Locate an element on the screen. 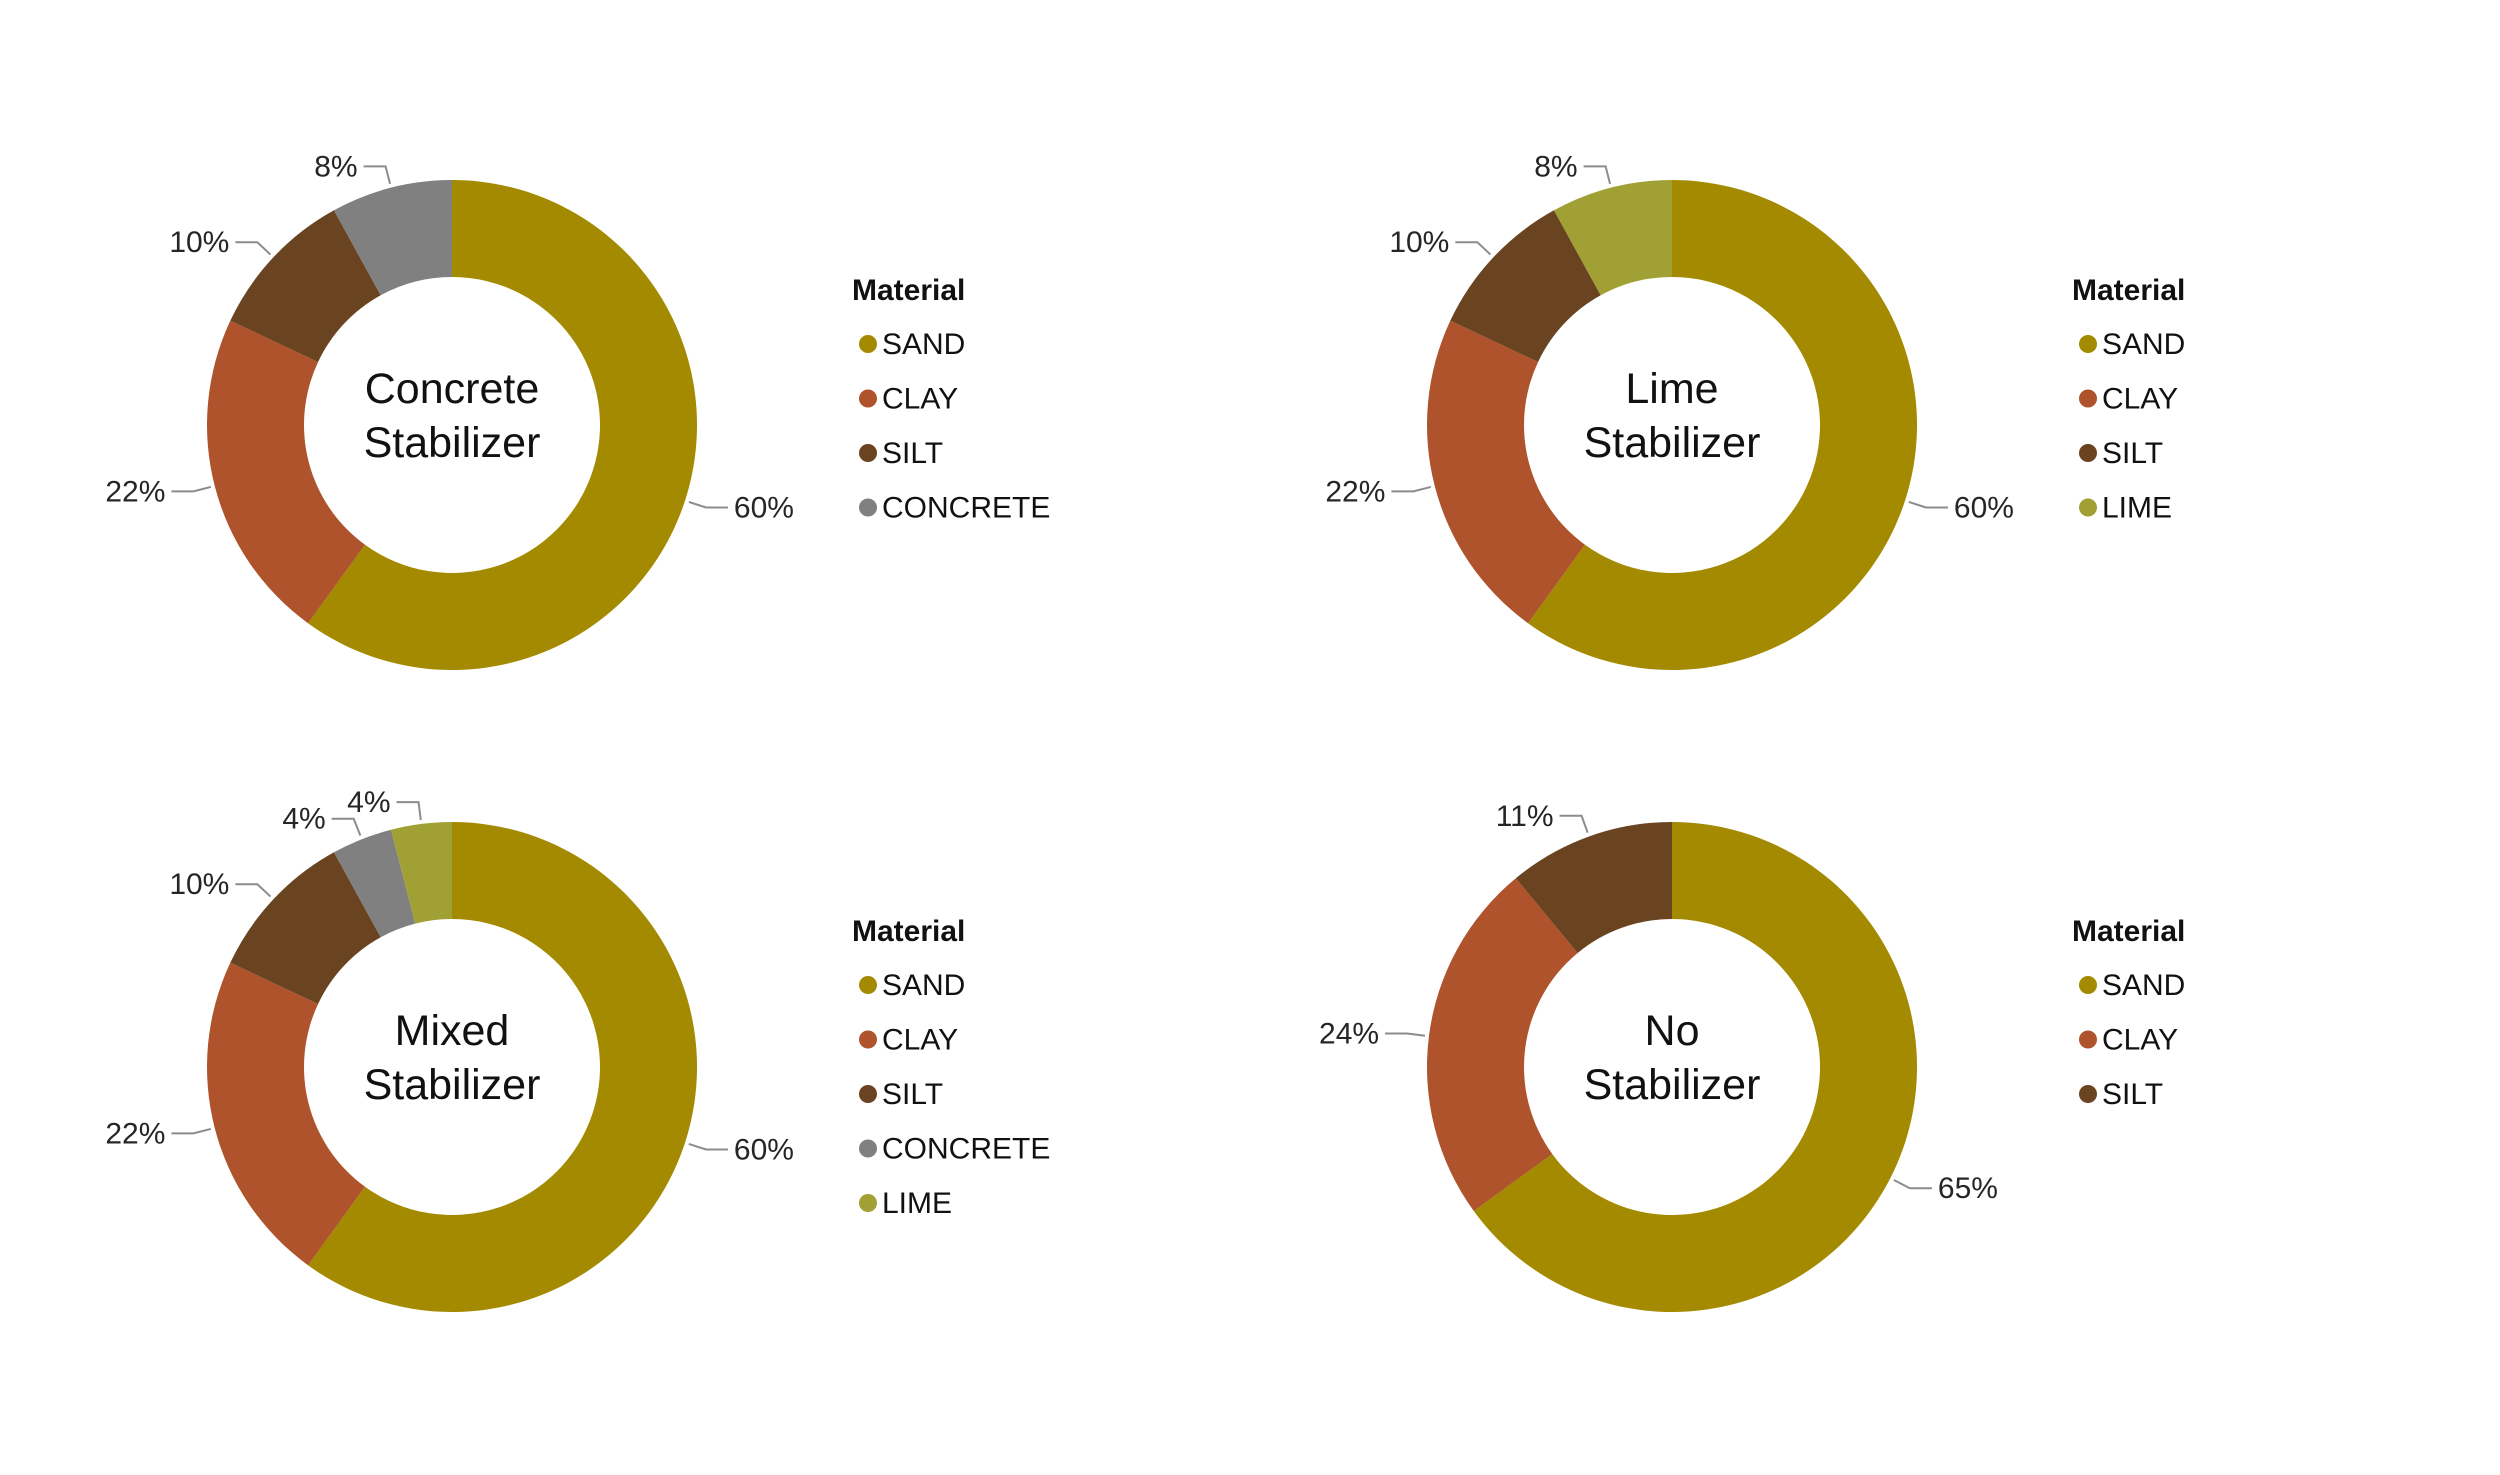  center-label: Mixed is located at coordinates (452, 1031).